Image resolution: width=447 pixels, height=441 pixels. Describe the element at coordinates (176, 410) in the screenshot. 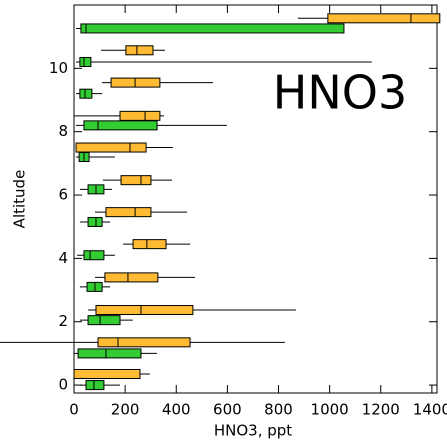

I see `x-tick-label: 400` at that location.